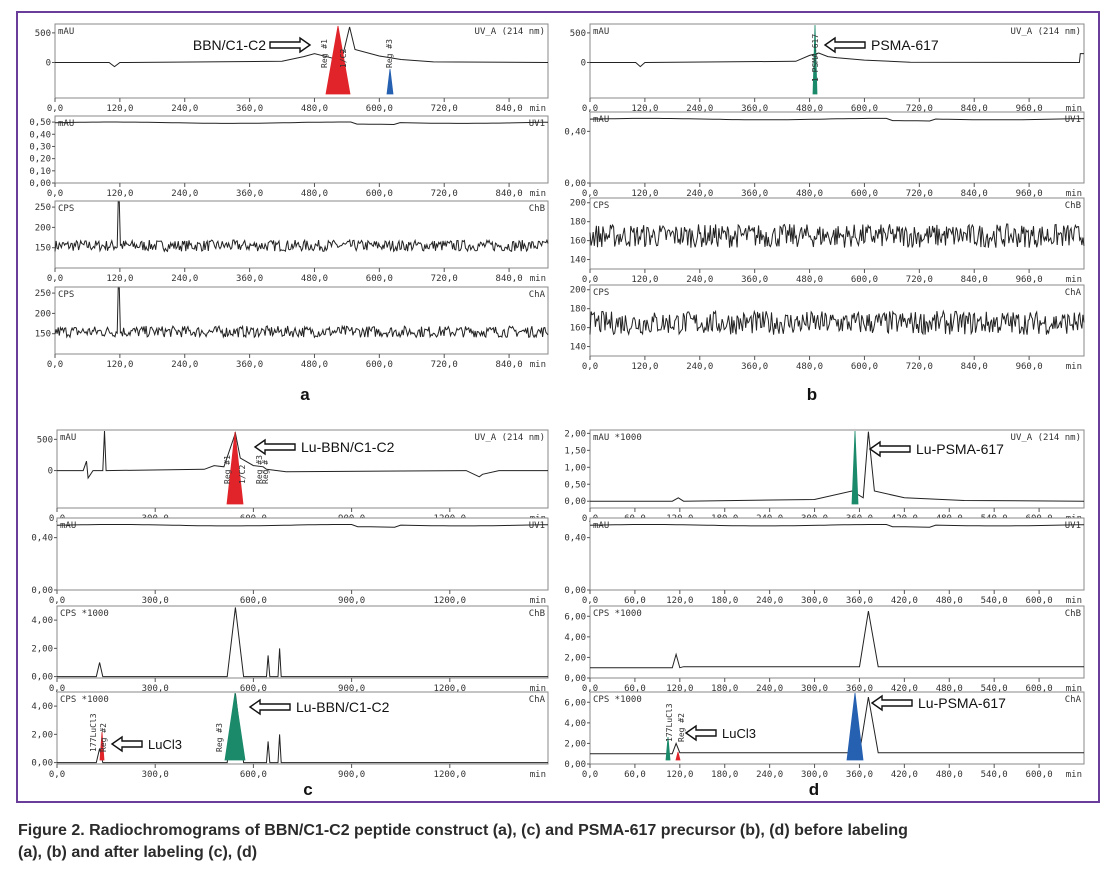 The image size is (1116, 884). Describe the element at coordinates (881, 45) in the screenshot. I see `annotation-psma: PSMA-617` at that location.